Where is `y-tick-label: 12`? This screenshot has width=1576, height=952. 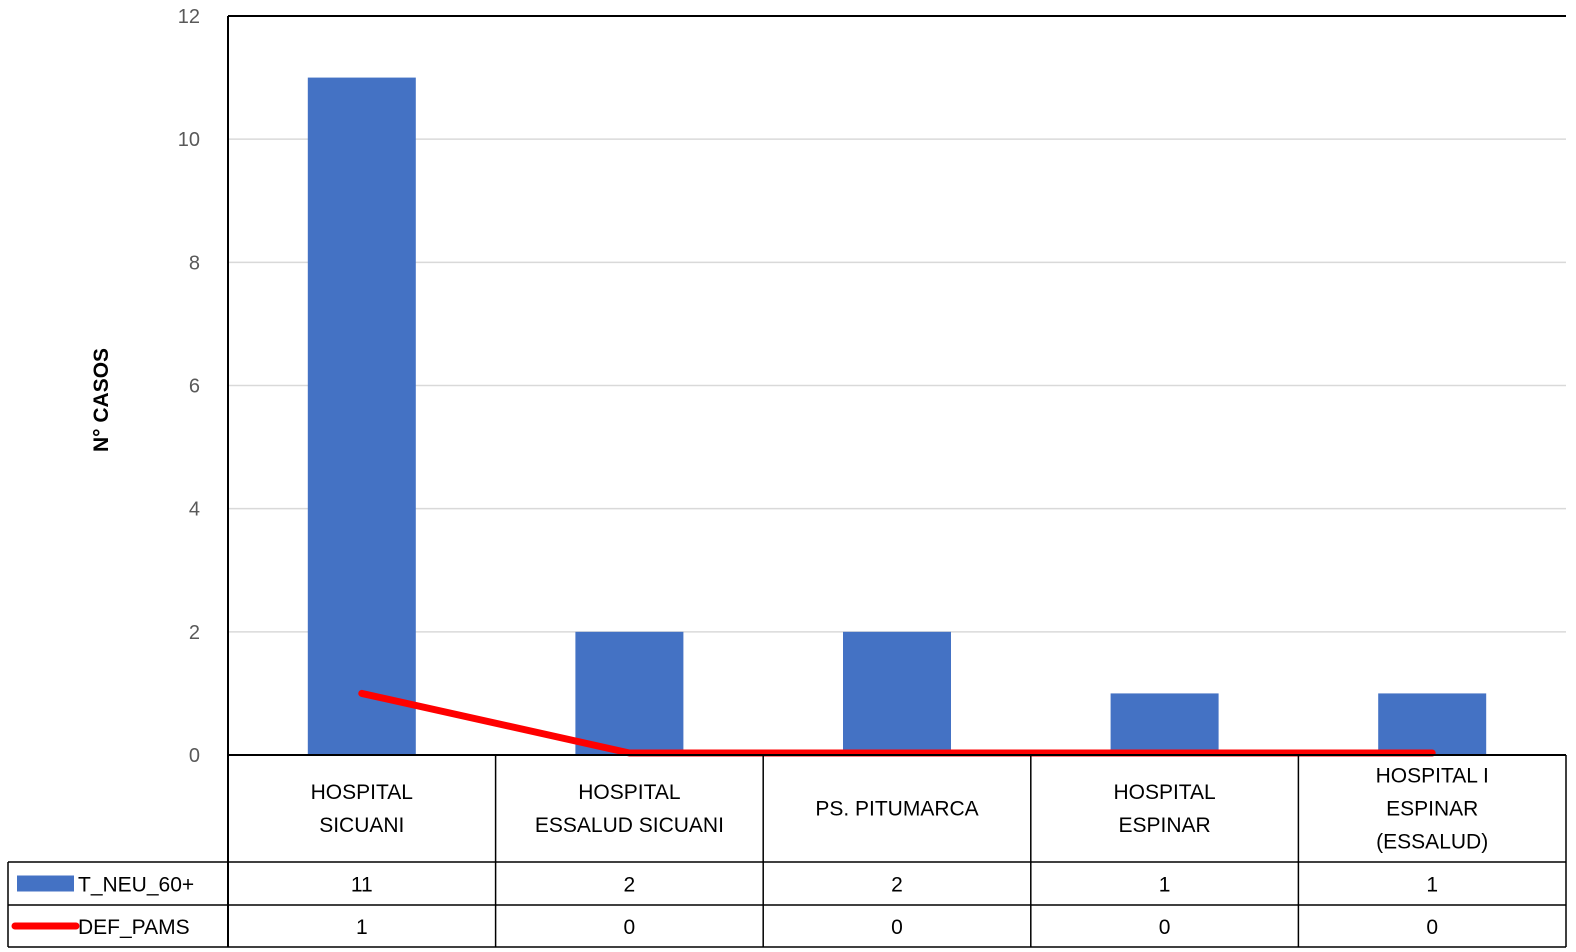
y-tick-label: 12 is located at coordinates (189, 17).